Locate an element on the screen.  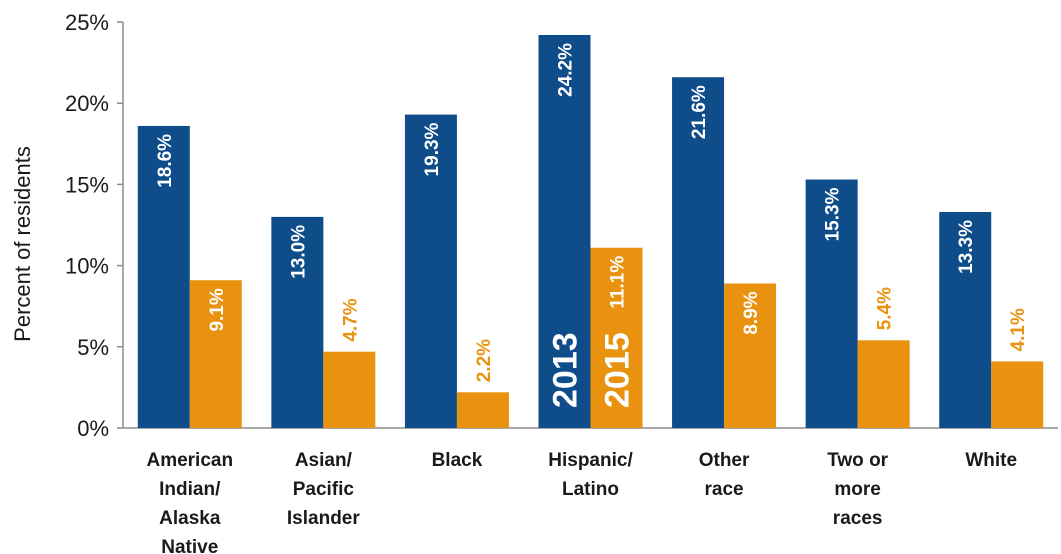
x-tick-label: Black is located at coordinates (457, 460).